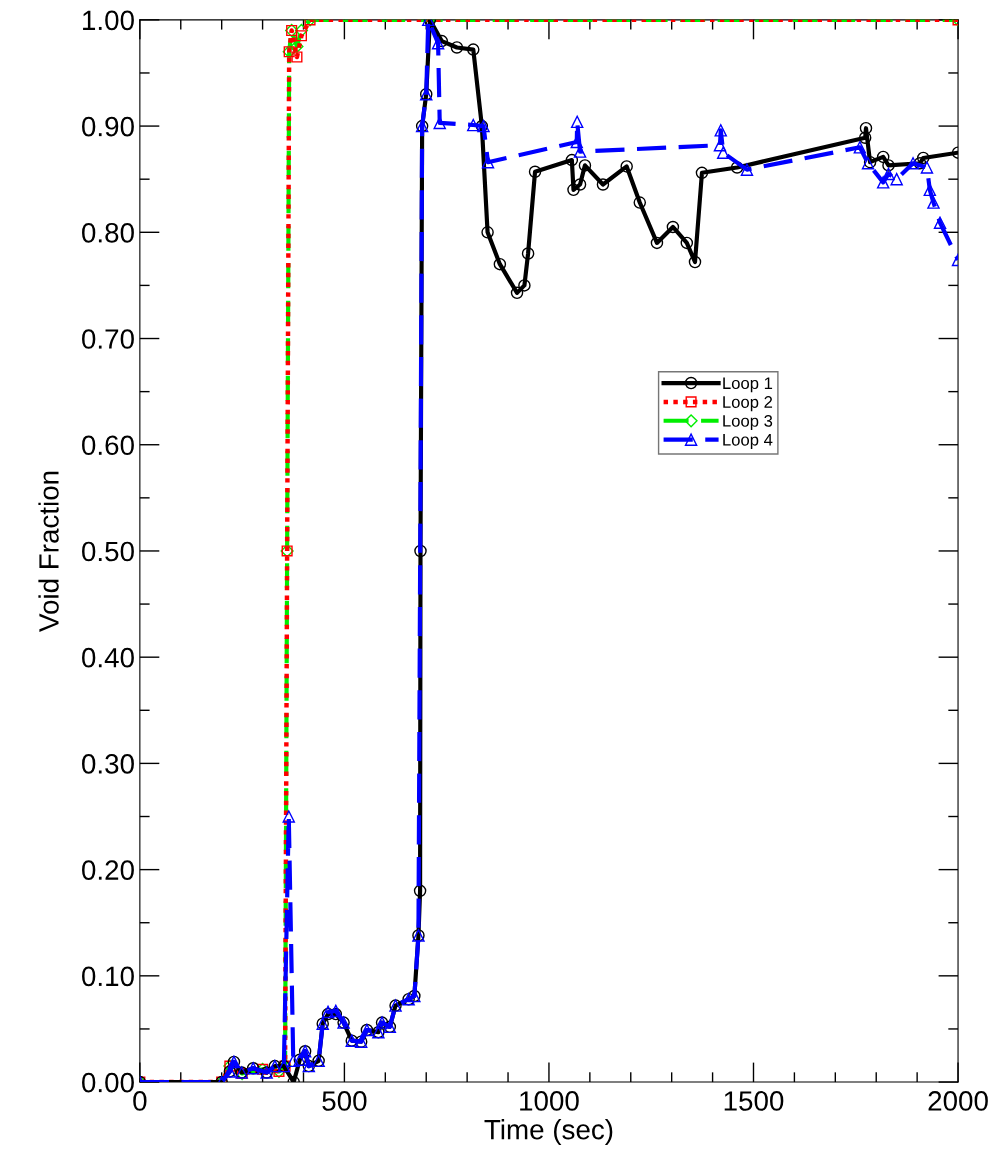 The image size is (999, 1175). Describe the element at coordinates (108, 339) in the screenshot. I see `y-tick-label: 0.70` at that location.